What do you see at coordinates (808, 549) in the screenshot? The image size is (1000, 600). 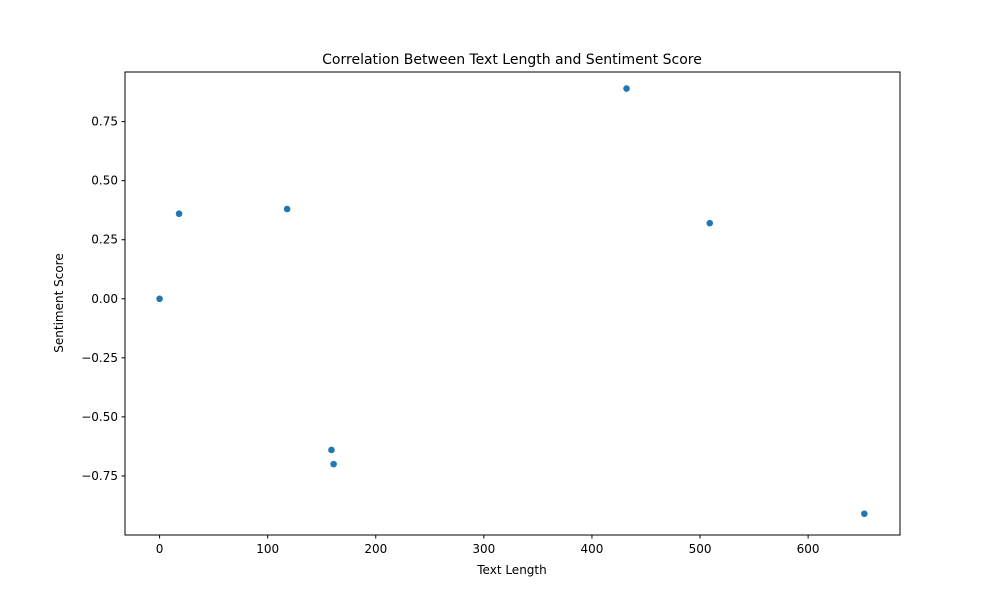 I see `x-tick-label: 600` at bounding box center [808, 549].